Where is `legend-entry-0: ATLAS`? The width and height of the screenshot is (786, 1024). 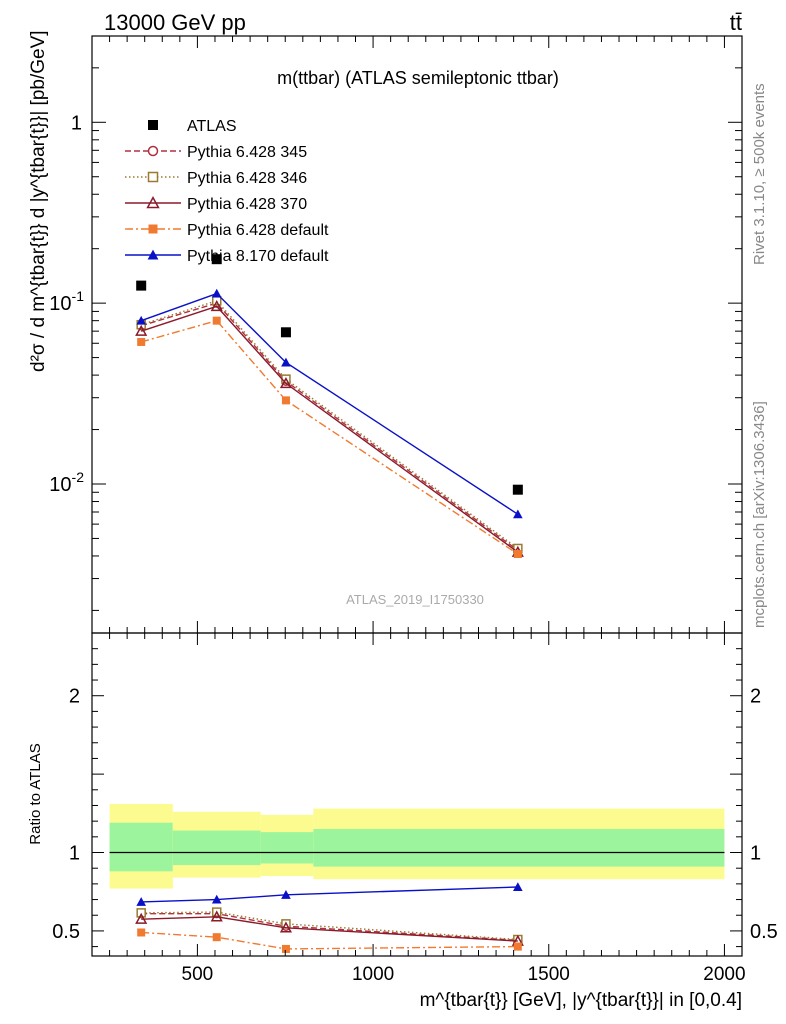 legend-entry-0: ATLAS is located at coordinates (192, 126).